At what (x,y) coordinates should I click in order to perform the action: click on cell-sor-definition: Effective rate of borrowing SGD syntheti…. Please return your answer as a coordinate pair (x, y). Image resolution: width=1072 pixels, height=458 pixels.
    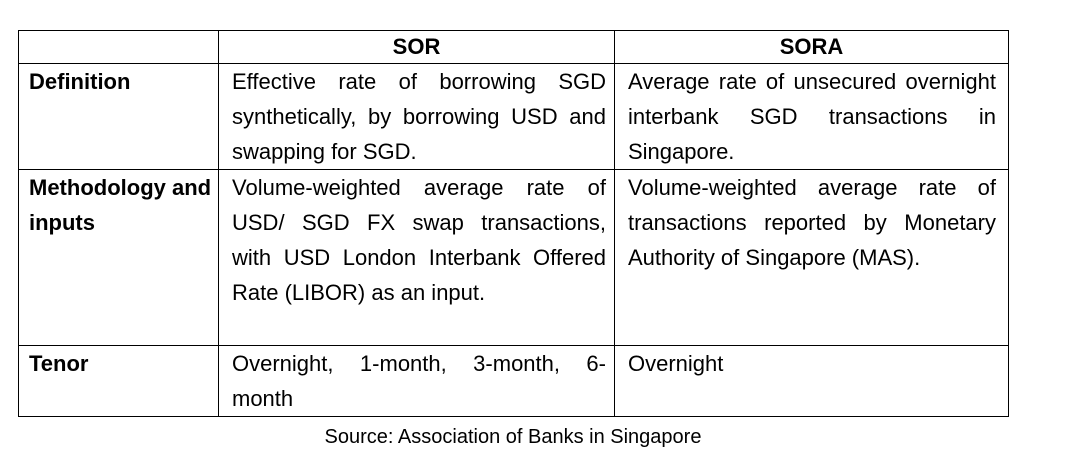
    Looking at the image, I should click on (416, 116).